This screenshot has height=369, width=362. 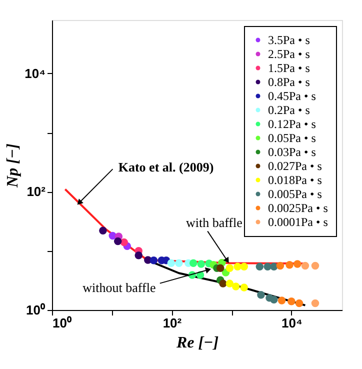 What do you see at coordinates (295, 166) in the screenshot?
I see `legend-label: 0.027Pa • s` at bounding box center [295, 166].